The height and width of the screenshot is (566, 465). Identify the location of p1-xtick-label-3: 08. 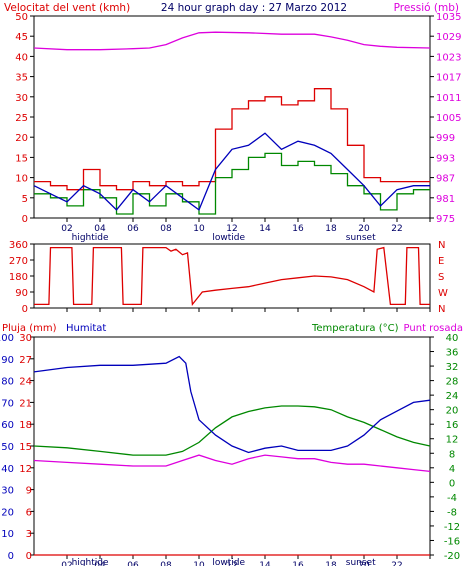
(166, 229).